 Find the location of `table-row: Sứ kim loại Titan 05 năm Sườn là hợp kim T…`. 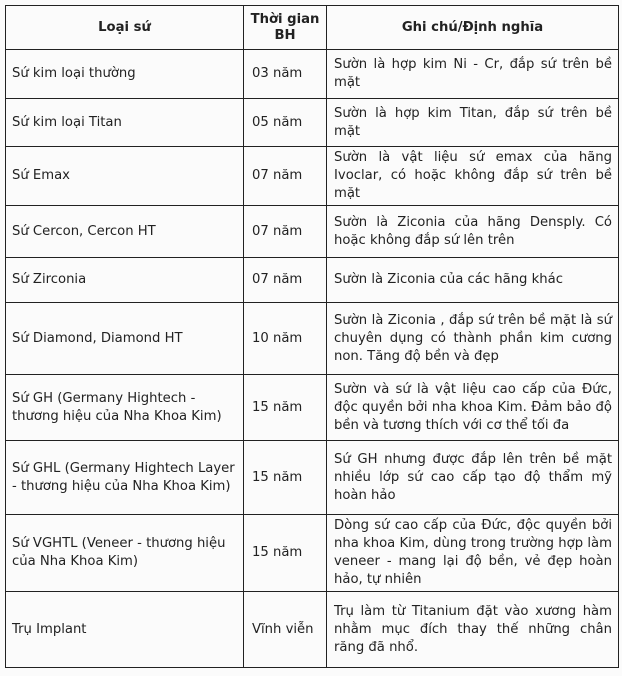

table-row: Sứ kim loại Titan 05 năm Sườn là hợp kim T… is located at coordinates (312, 122).